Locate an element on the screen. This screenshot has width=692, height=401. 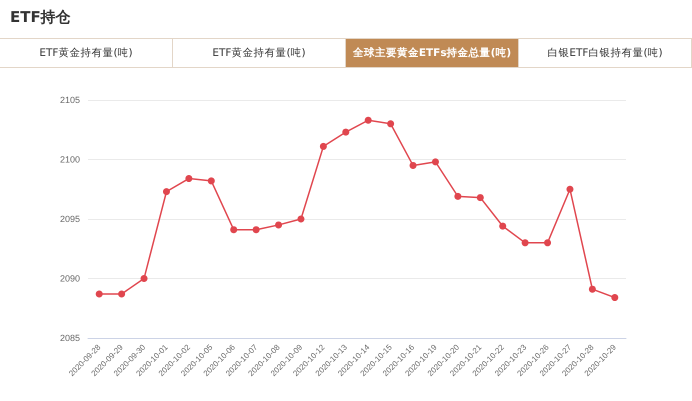
text: 白银ETF白银持有量(吨) is located at coordinates (605, 53).